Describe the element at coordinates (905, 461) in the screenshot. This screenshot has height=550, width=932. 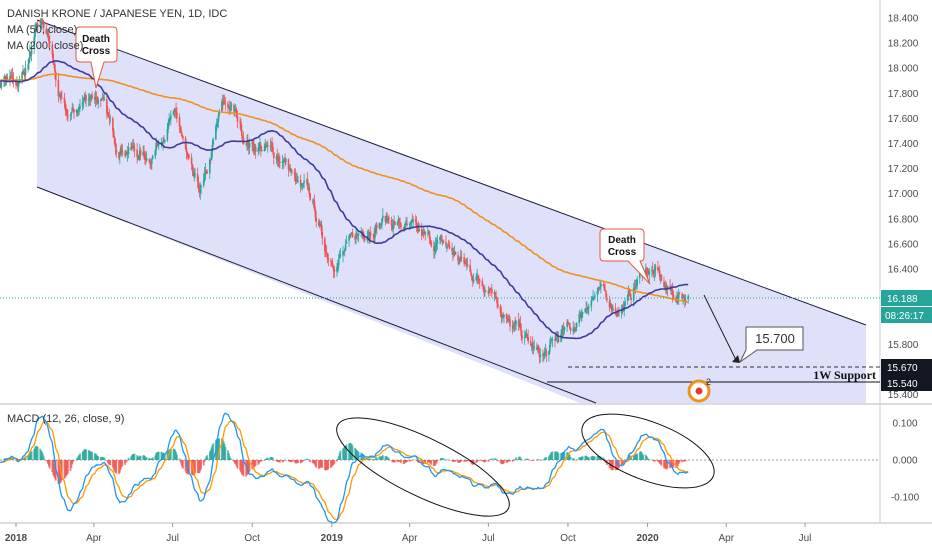
I see `macd-scale: 0.100 0.000 -0.100` at that location.